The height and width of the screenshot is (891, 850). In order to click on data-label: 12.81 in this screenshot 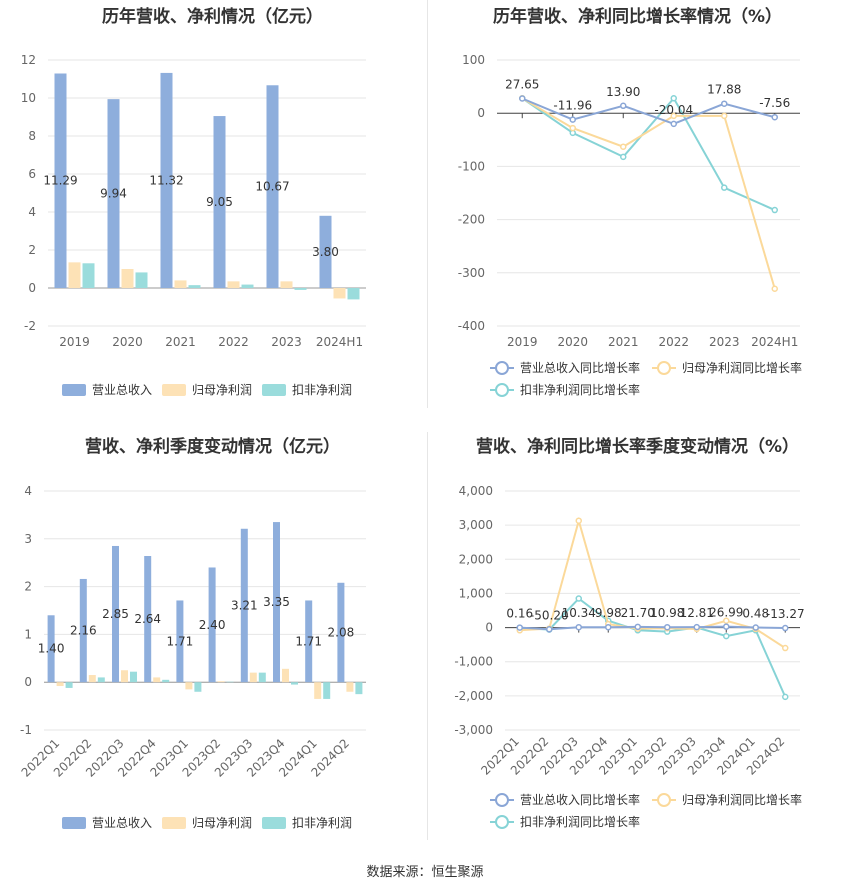, I will do `click(697, 613)`.